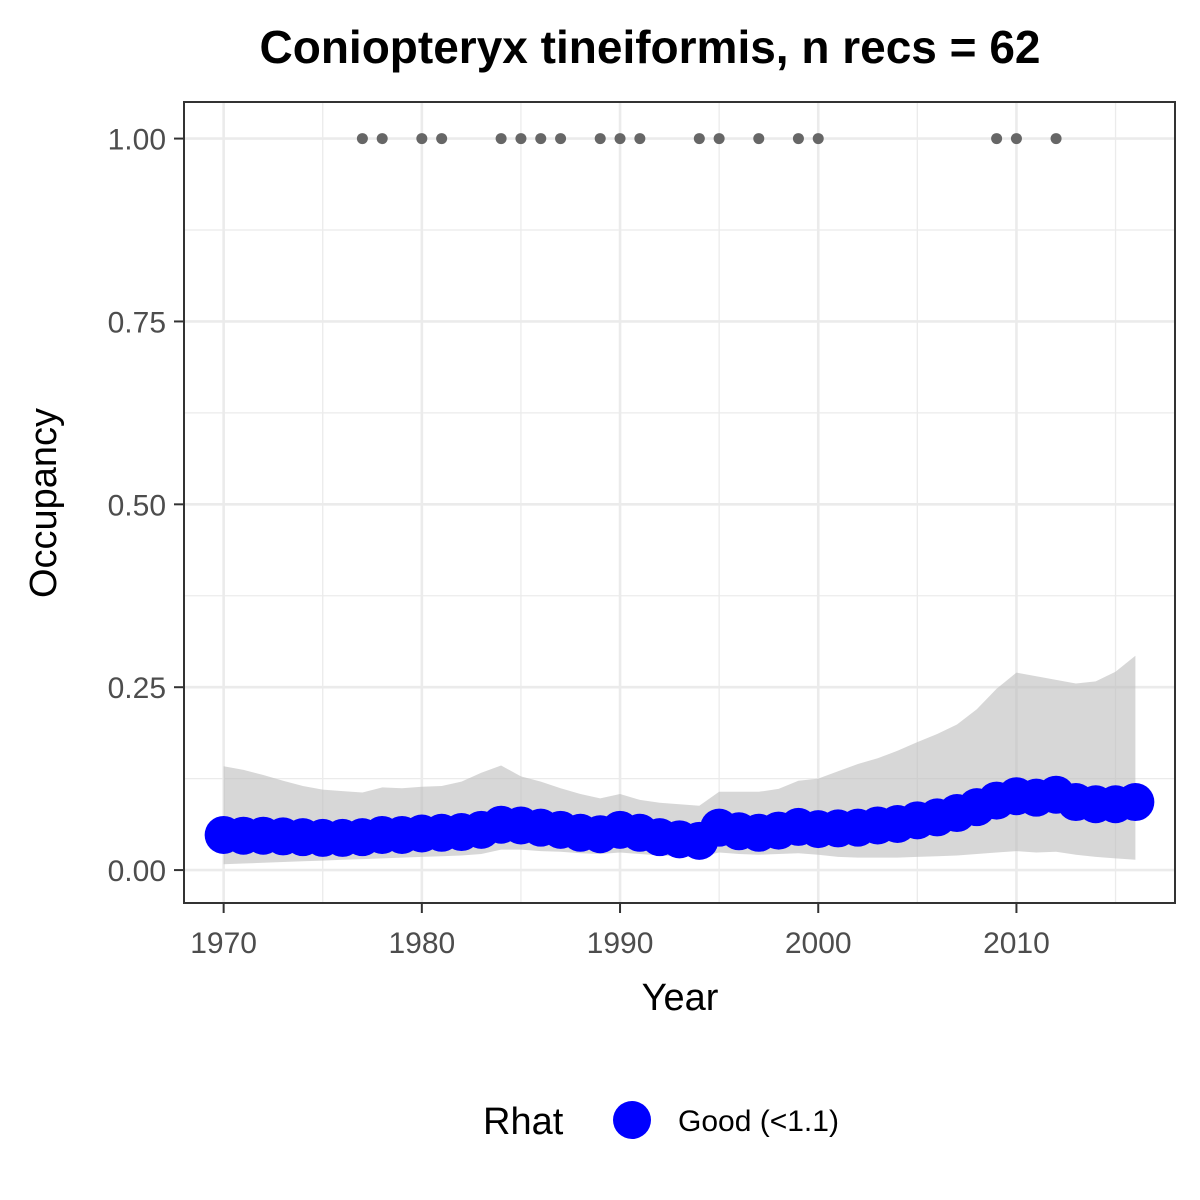 The image size is (1200, 1200). Describe the element at coordinates (680, 998) in the screenshot. I see `x-axis-title: Year` at that location.